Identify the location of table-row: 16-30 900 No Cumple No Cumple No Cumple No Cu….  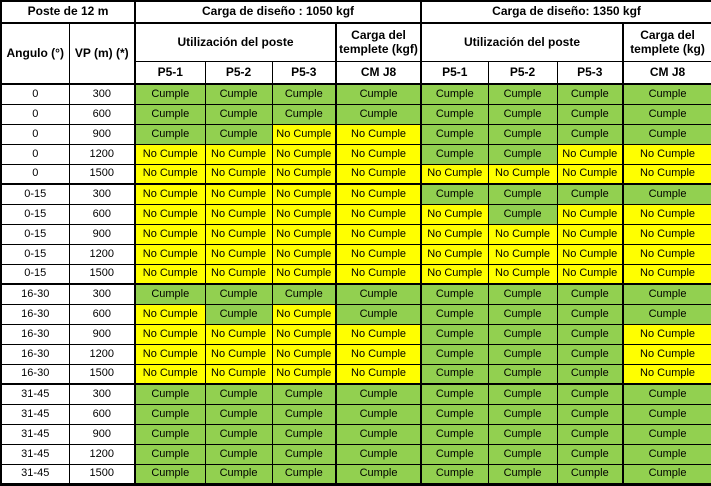
(355, 334).